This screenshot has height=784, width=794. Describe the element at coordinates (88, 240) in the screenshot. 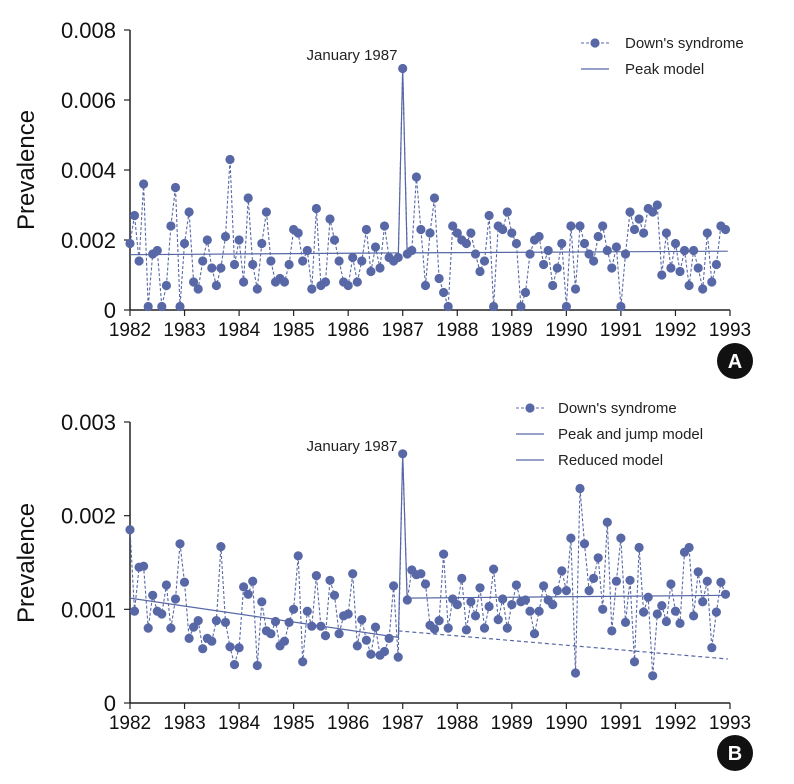

I see `y-tick-label: 0.002` at that location.